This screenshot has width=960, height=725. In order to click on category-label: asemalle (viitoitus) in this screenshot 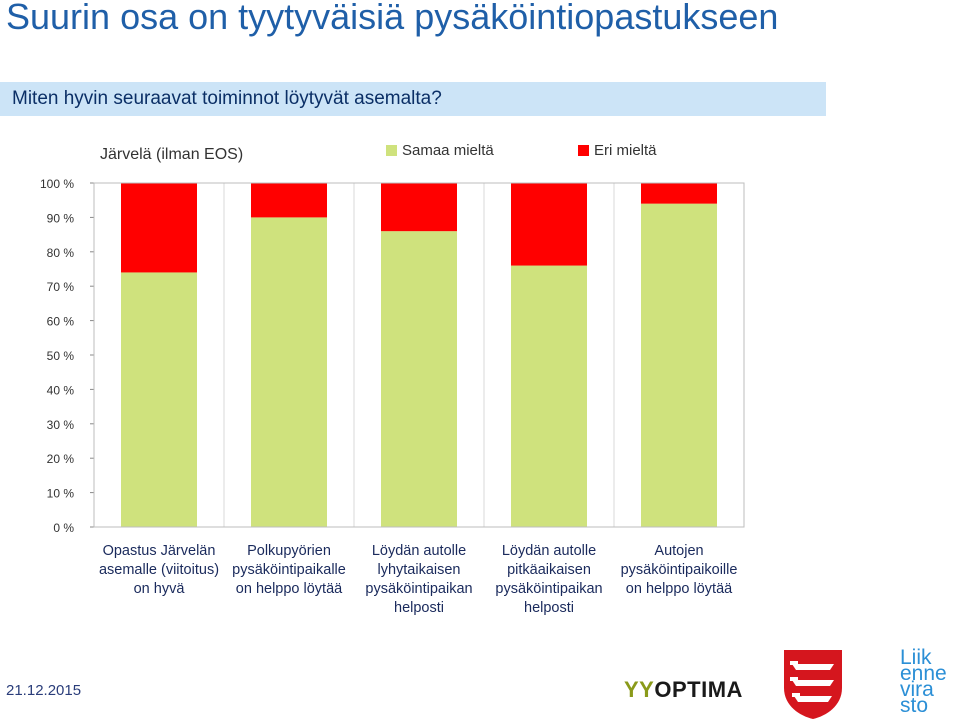, I will do `click(159, 570)`.